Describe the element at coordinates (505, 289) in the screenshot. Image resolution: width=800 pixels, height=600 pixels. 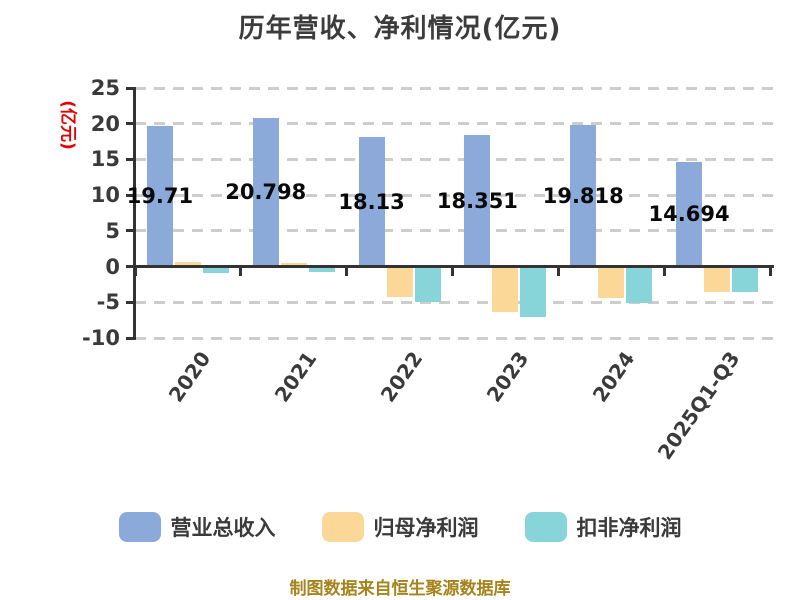
I see `bar-net-profit-2023` at that location.